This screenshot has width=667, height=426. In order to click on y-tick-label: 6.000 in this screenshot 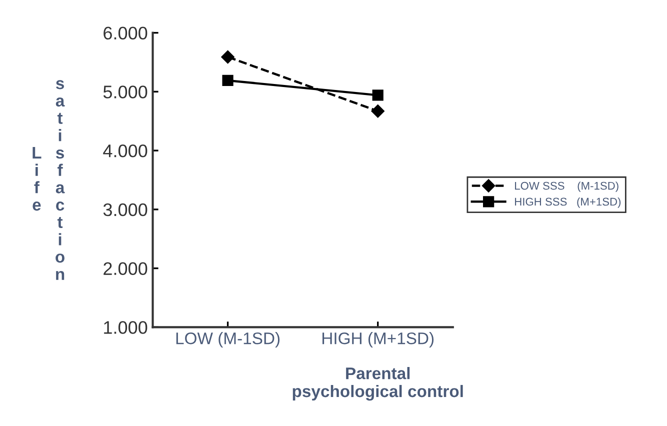, I will do `click(126, 33)`.